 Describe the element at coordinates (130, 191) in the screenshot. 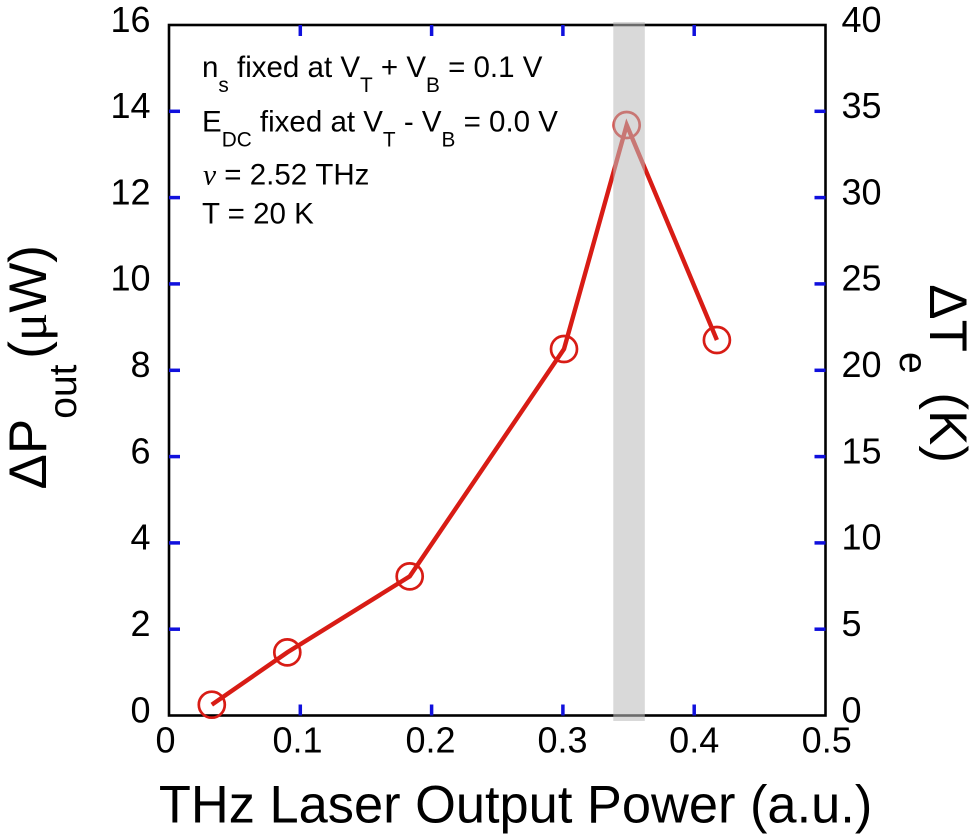

I see `svg-text: 12` at that location.